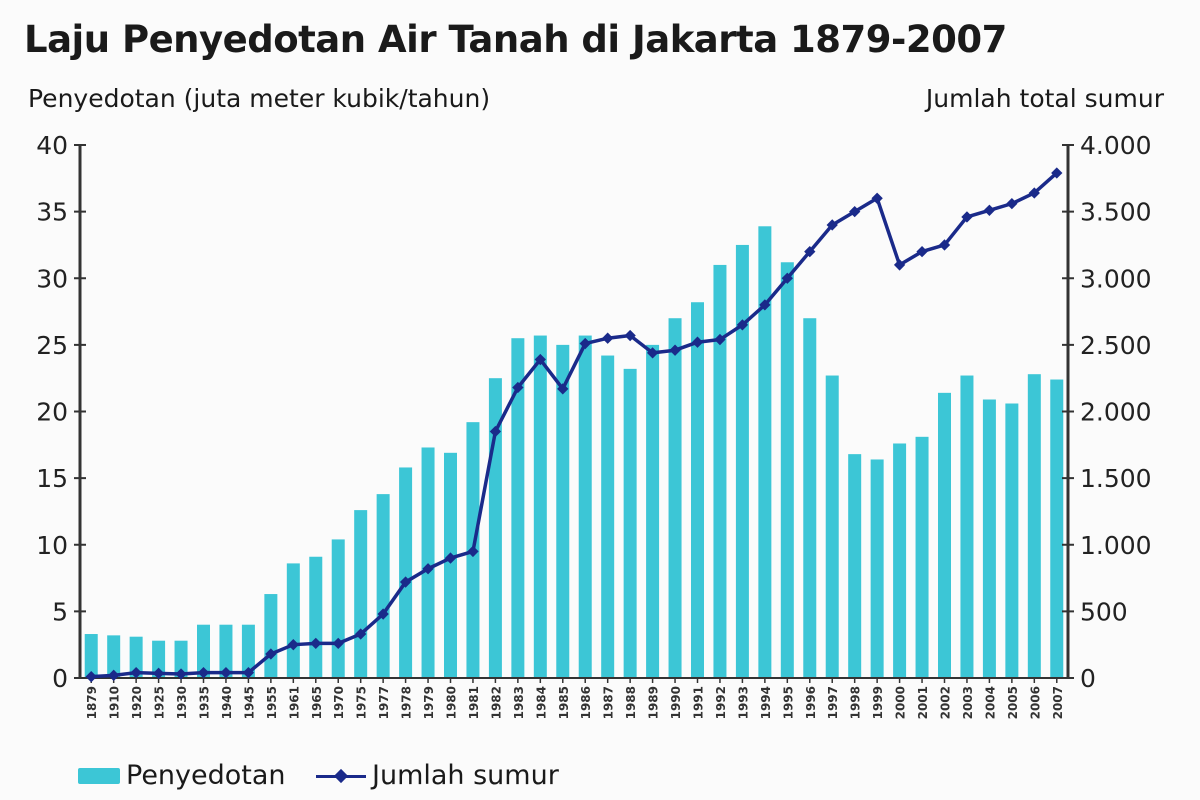 The width and height of the screenshot is (1200, 800). I want to click on left-tick-label: 40, so click(52, 145).